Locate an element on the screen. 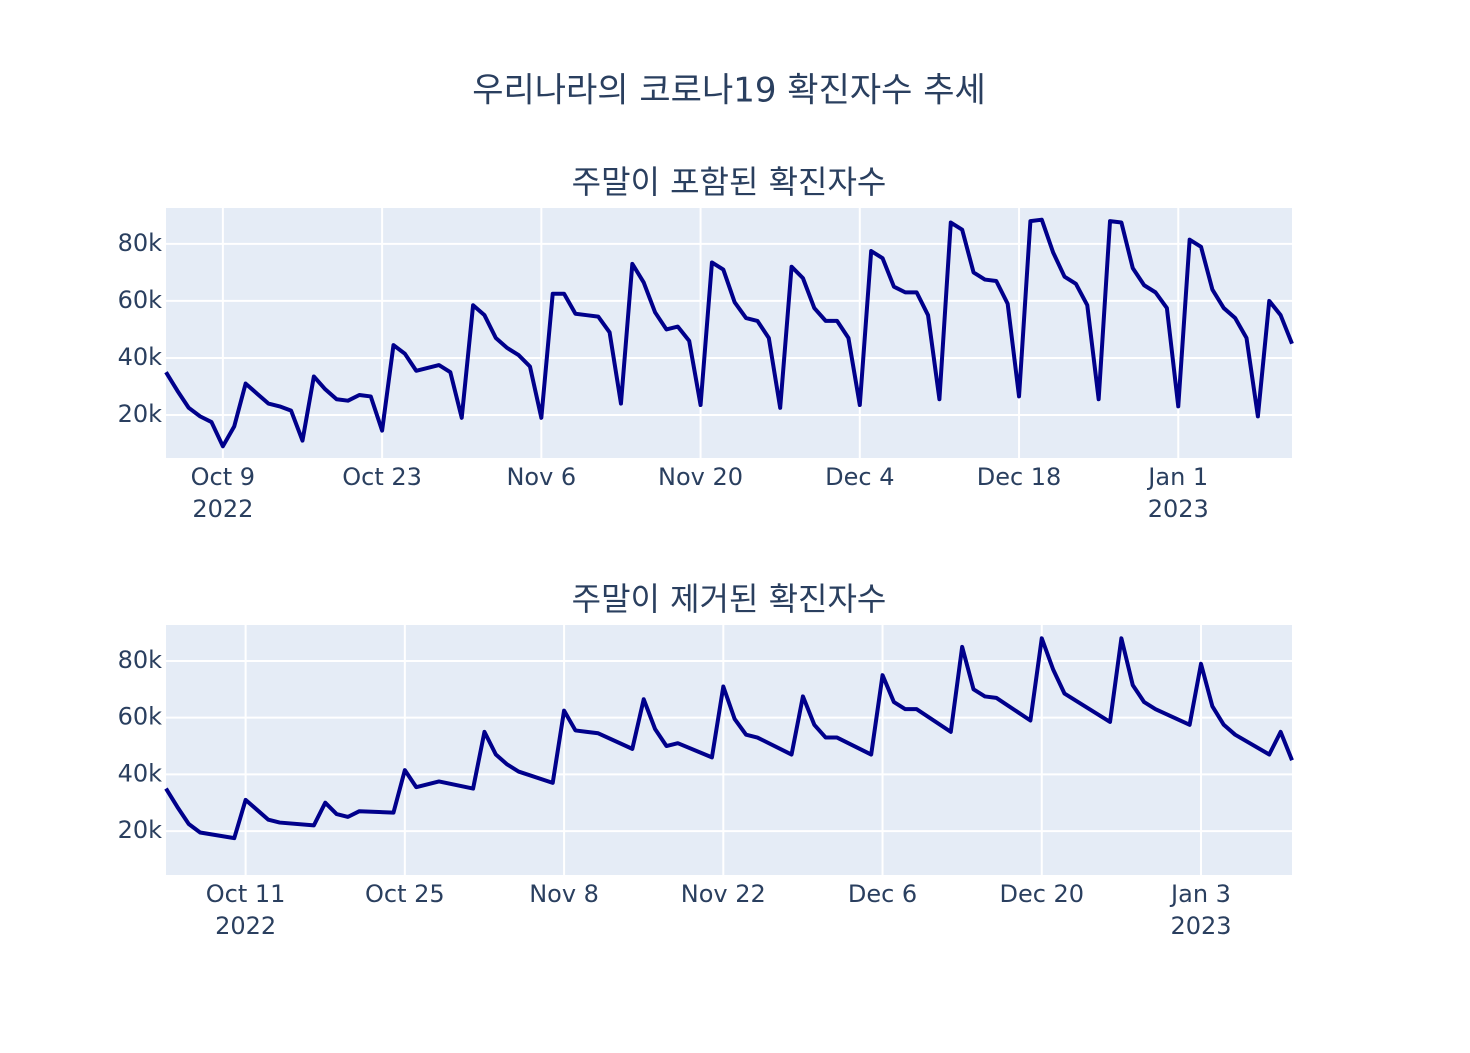 The image size is (1470, 1053). subplot-title: 주말이 포함된 확진자수 is located at coordinates (729, 182).